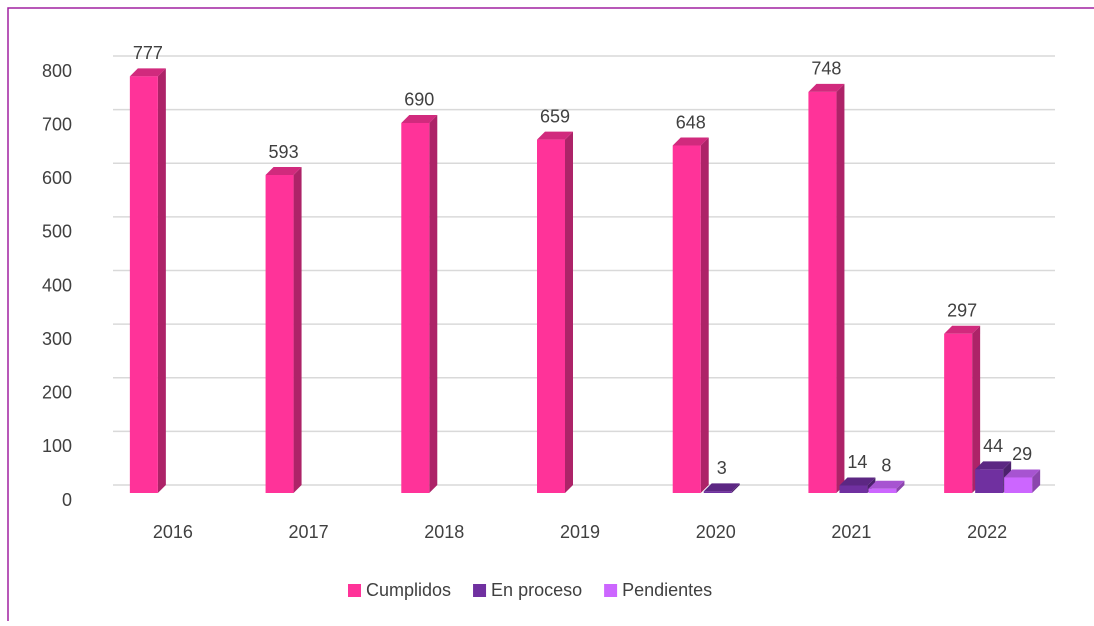  What do you see at coordinates (57, 285) in the screenshot?
I see `y-tick-label: 400` at bounding box center [57, 285].